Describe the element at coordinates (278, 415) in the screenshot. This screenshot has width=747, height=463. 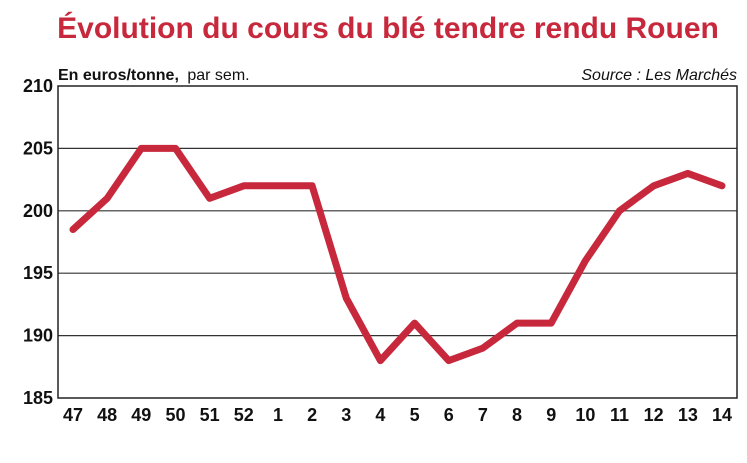
I see `x-tick-label: 1` at that location.